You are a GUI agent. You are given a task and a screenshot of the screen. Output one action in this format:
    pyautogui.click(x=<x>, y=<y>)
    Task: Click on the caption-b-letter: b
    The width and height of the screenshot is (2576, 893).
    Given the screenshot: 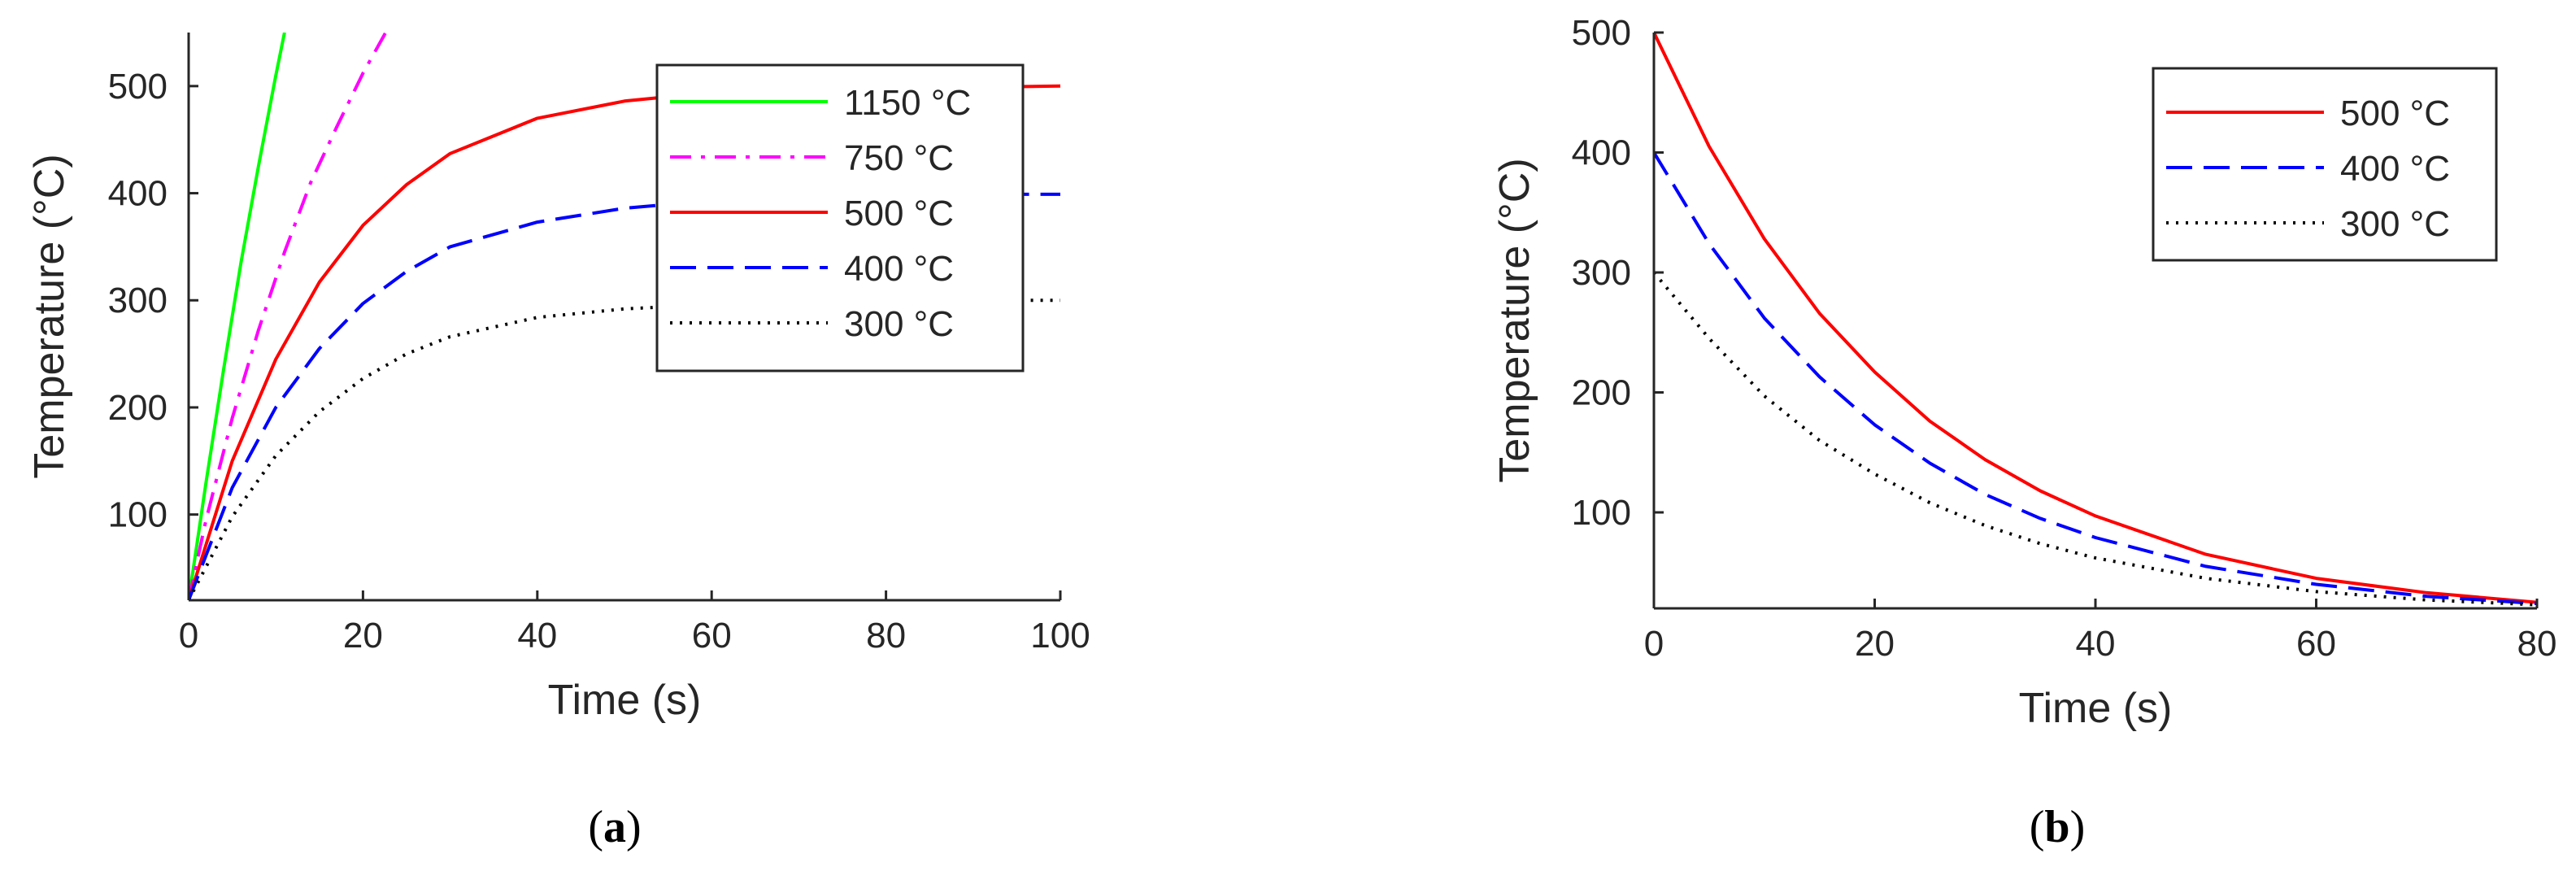 What is the action you would take?
    pyautogui.click(x=2057, y=827)
    